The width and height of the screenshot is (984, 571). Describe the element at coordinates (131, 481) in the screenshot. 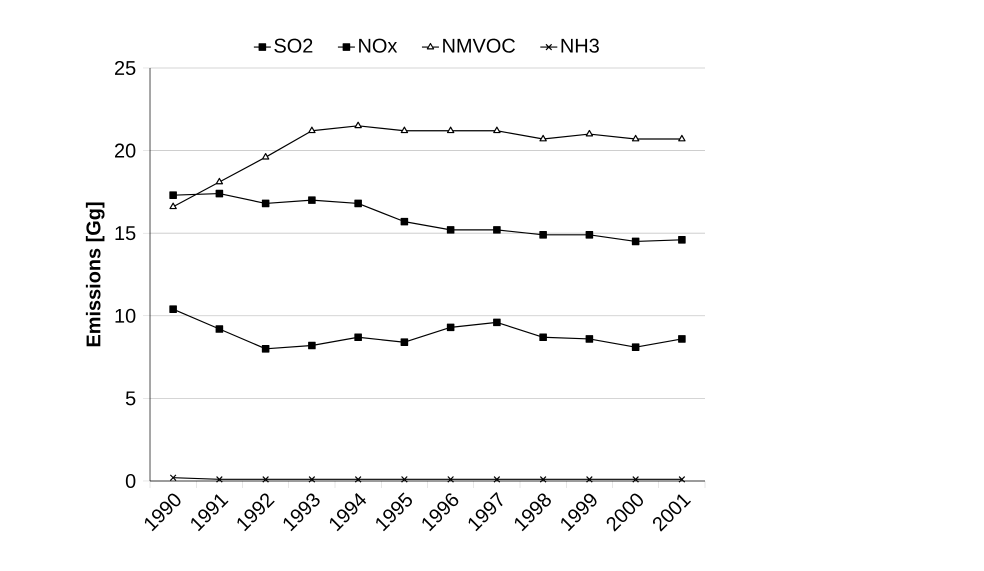

I see `y-tick-label: 0` at that location.